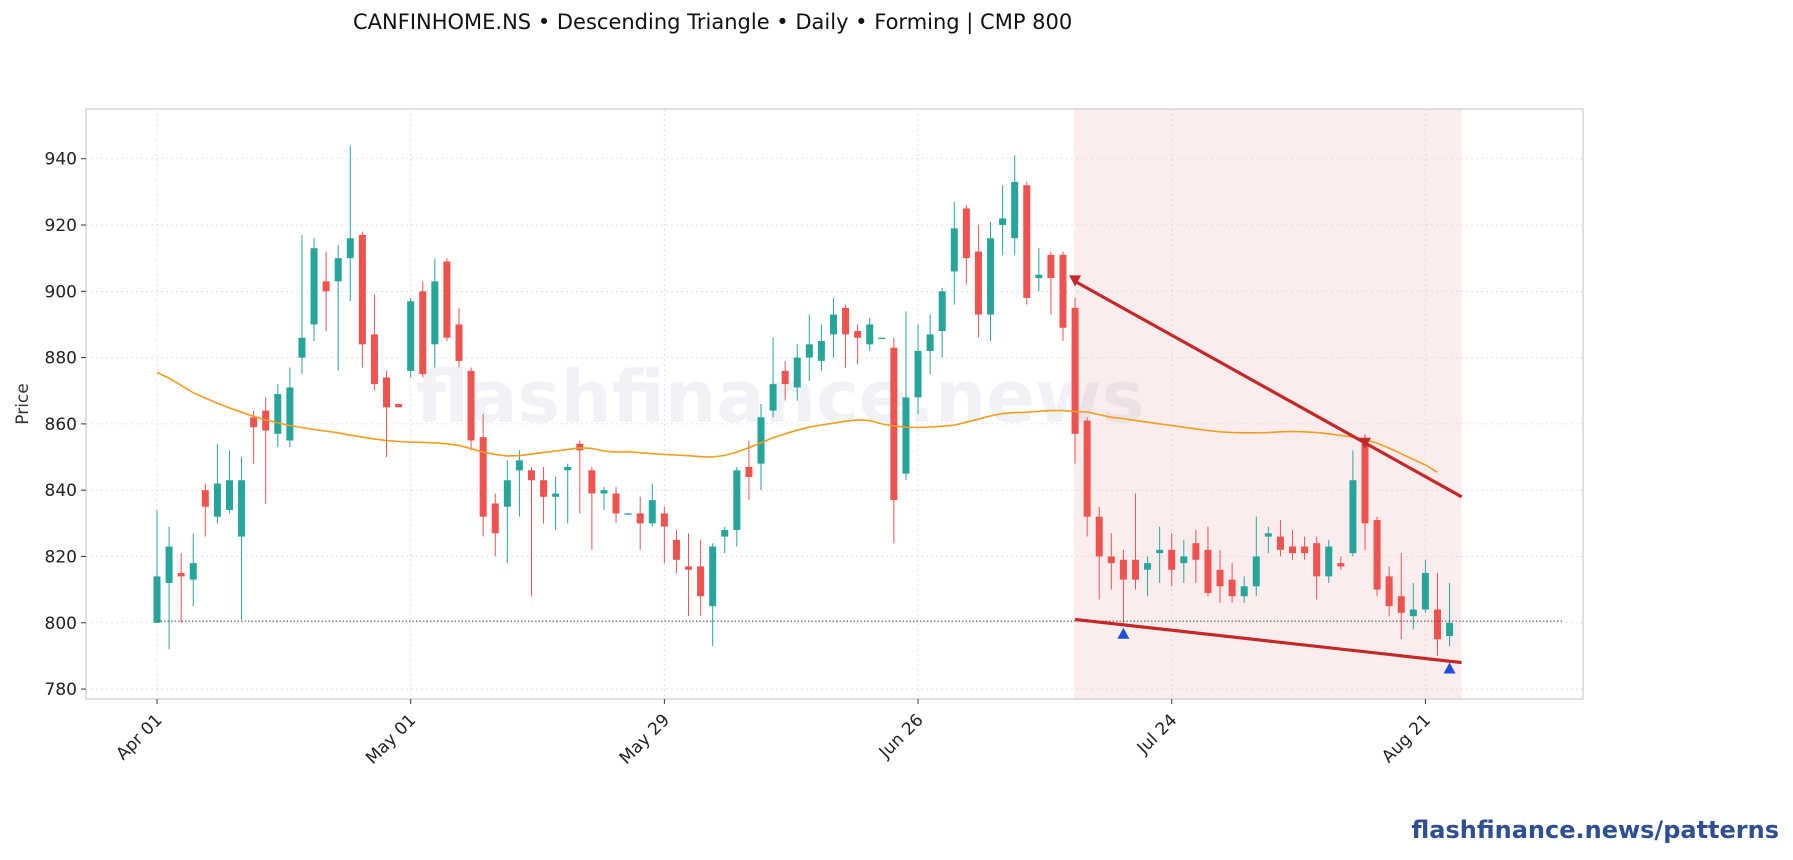 The height and width of the screenshot is (860, 1793). I want to click on watermark: flashfinance.news, so click(780, 397).